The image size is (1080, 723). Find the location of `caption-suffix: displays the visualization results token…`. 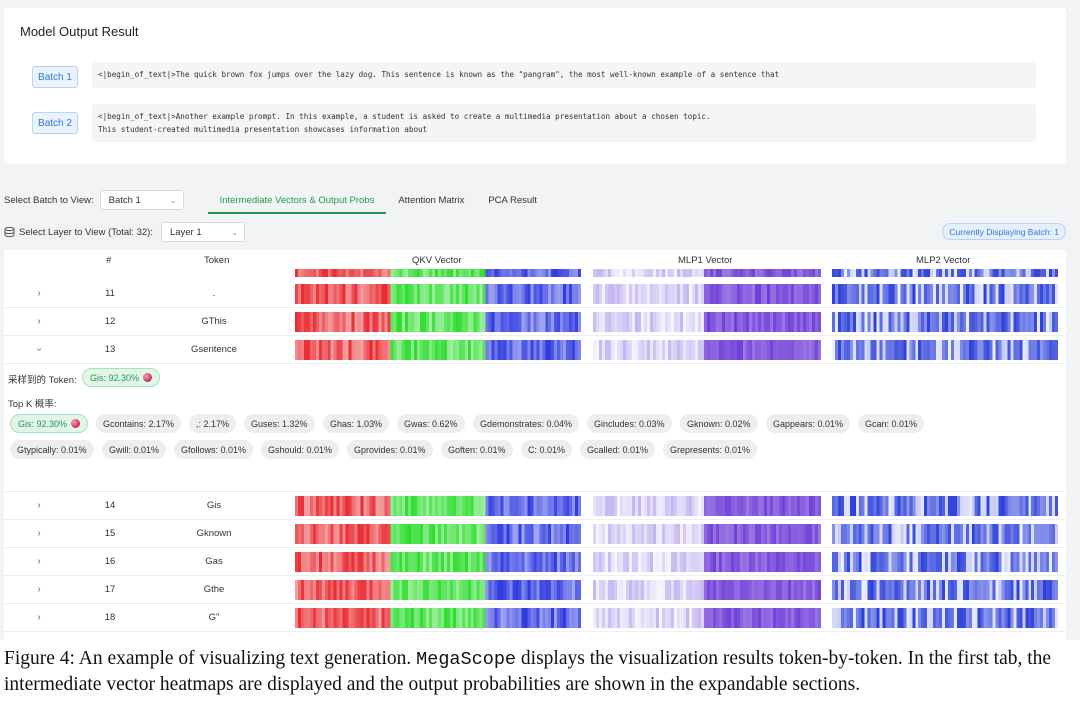

caption-suffix: displays the visualization results token… is located at coordinates (528, 671).